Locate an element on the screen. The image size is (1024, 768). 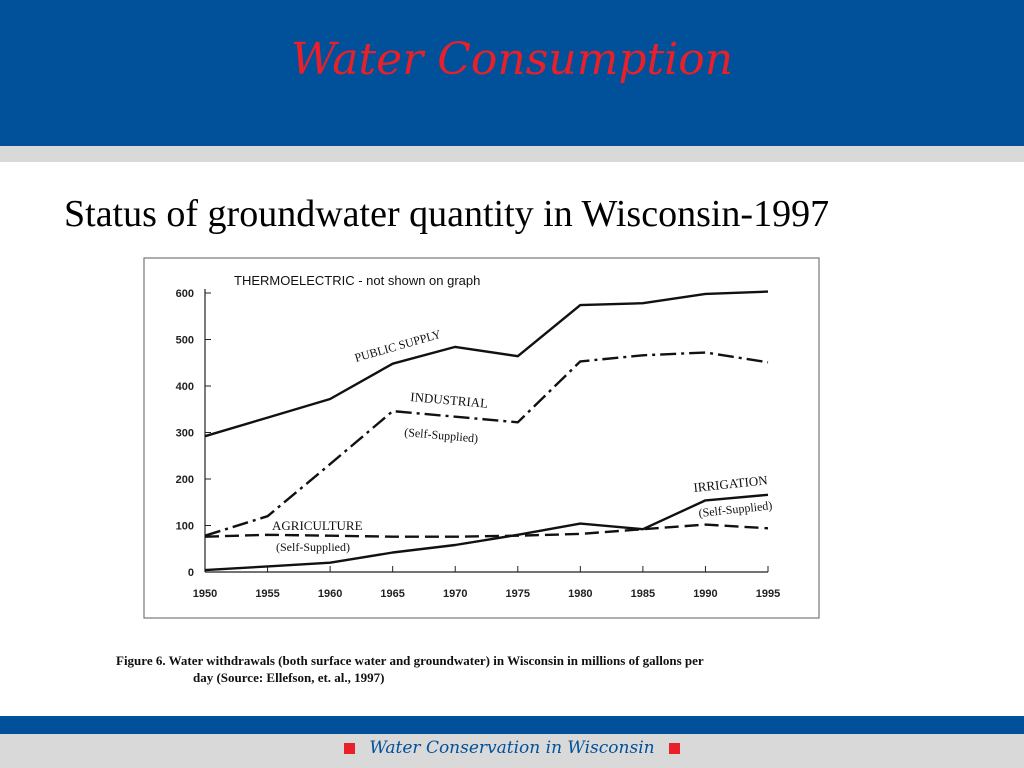
y-tick-label: 300 is located at coordinates (185, 434).